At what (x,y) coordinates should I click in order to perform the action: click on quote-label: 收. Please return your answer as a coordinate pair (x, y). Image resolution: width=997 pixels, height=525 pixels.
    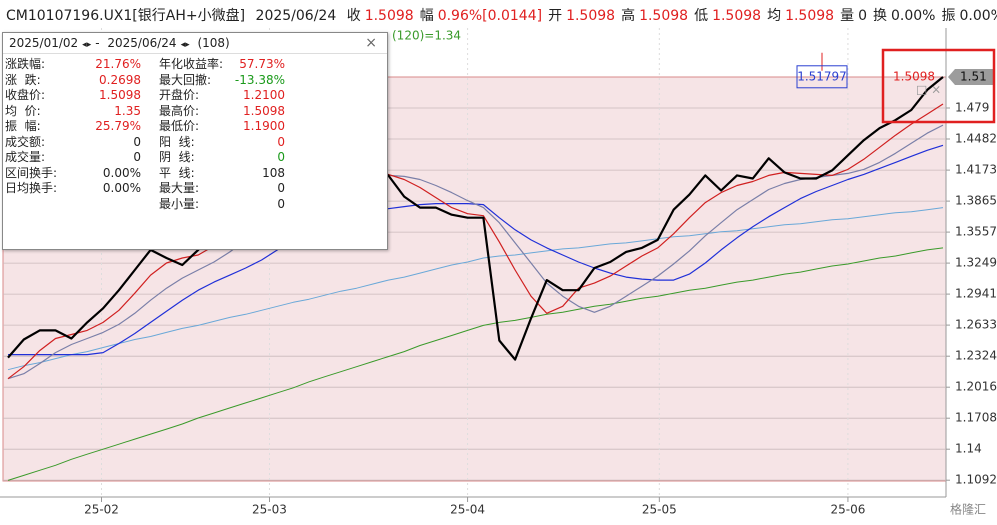
    Looking at the image, I should click on (353, 16).